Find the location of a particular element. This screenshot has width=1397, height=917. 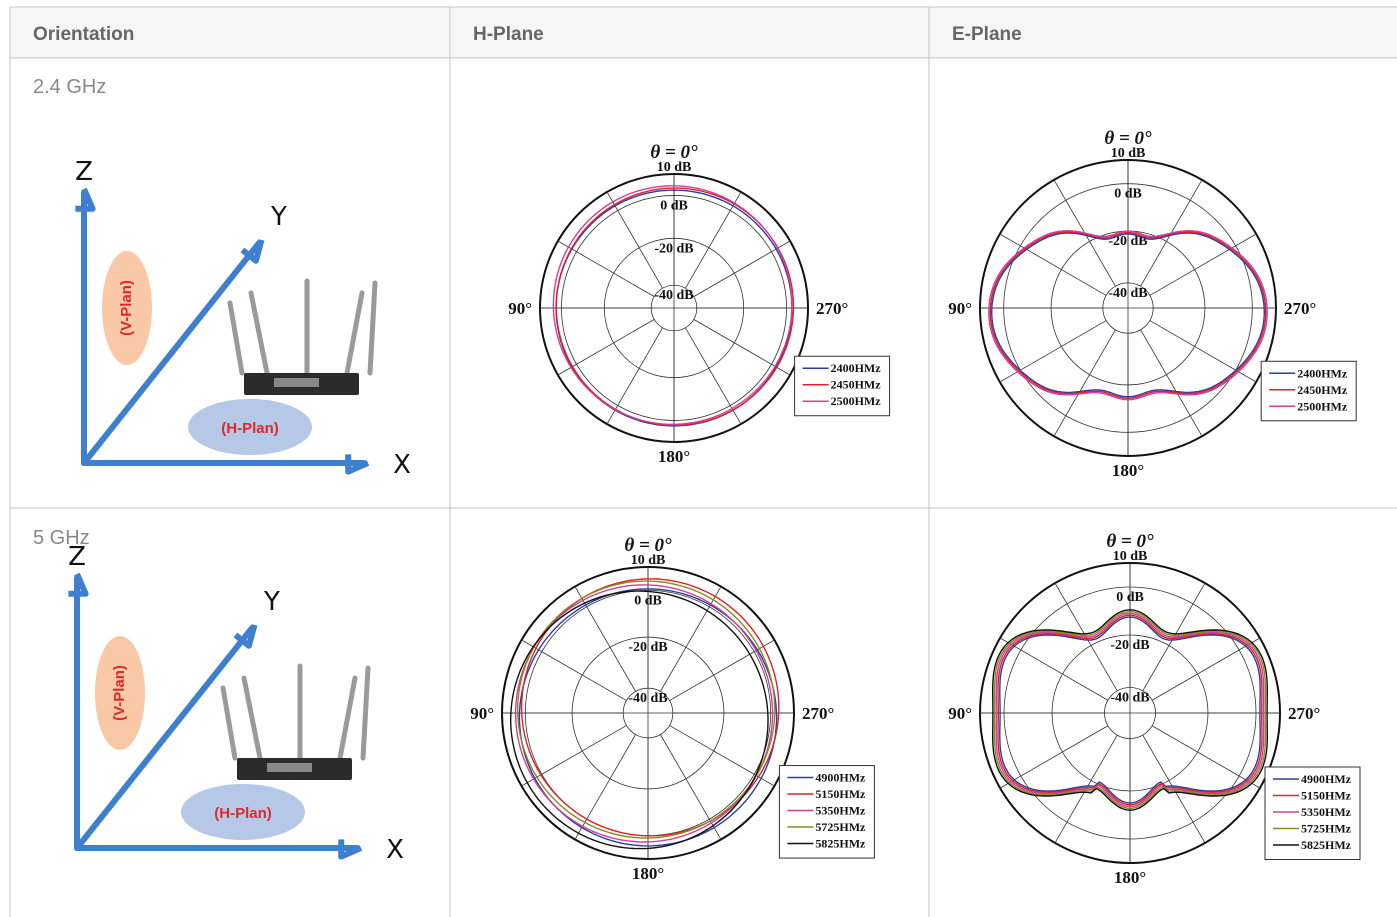

band-label: 2.4 GHz is located at coordinates (69, 87).